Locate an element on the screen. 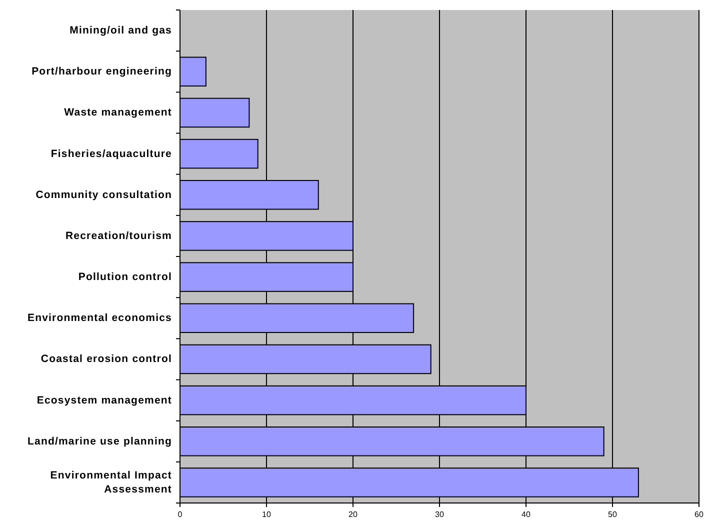 The image size is (725, 529). y-tick-label: Fisheries/aquaculture is located at coordinates (111, 154).